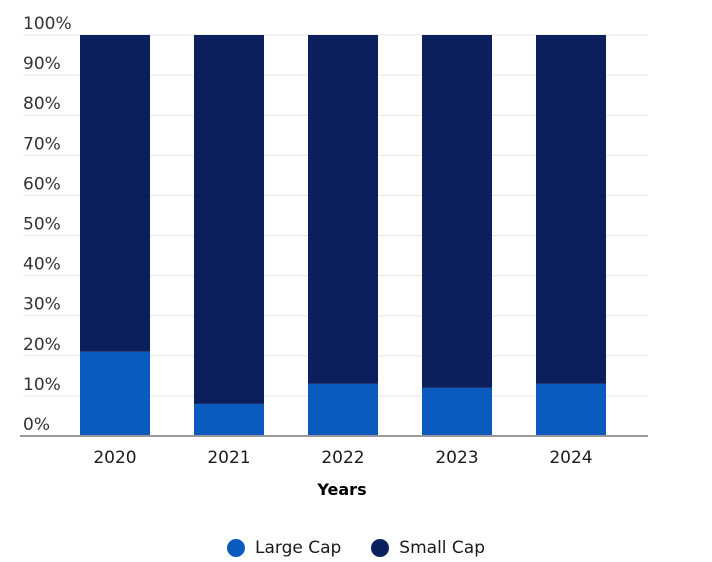 This screenshot has width=712, height=562. I want to click on x-tick-label: 2020, so click(114, 458).